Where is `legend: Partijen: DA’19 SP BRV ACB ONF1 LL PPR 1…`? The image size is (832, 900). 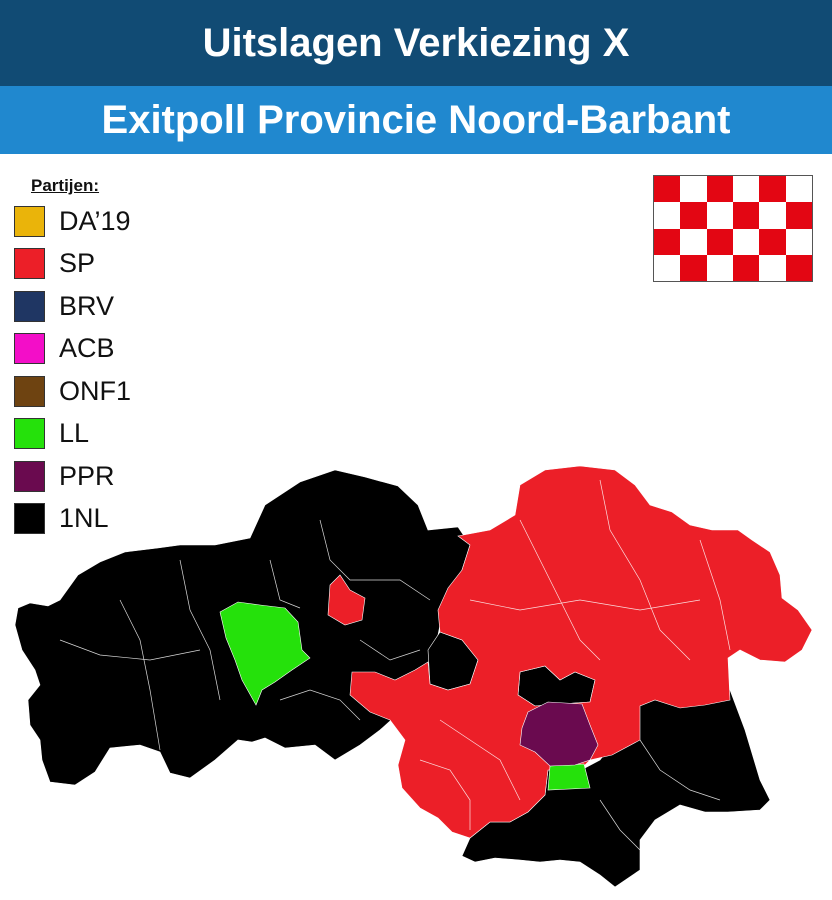 legend: Partijen: DA’19 SP BRV ACB ONF1 LL PPR 1… is located at coordinates (99, 358).